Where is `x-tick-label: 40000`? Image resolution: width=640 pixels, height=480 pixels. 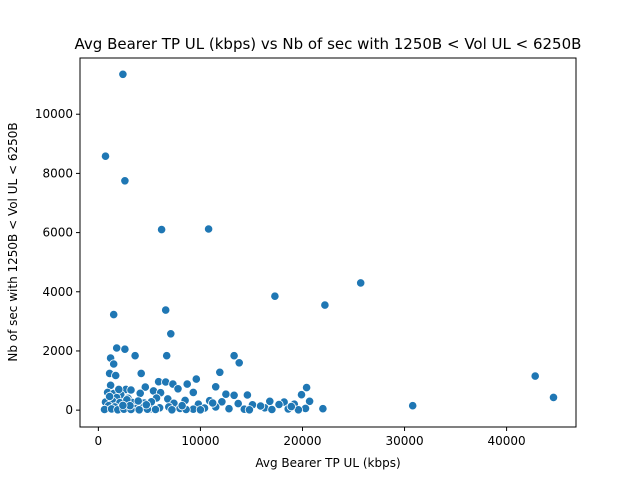 x-tick-label: 40000 is located at coordinates (507, 441).